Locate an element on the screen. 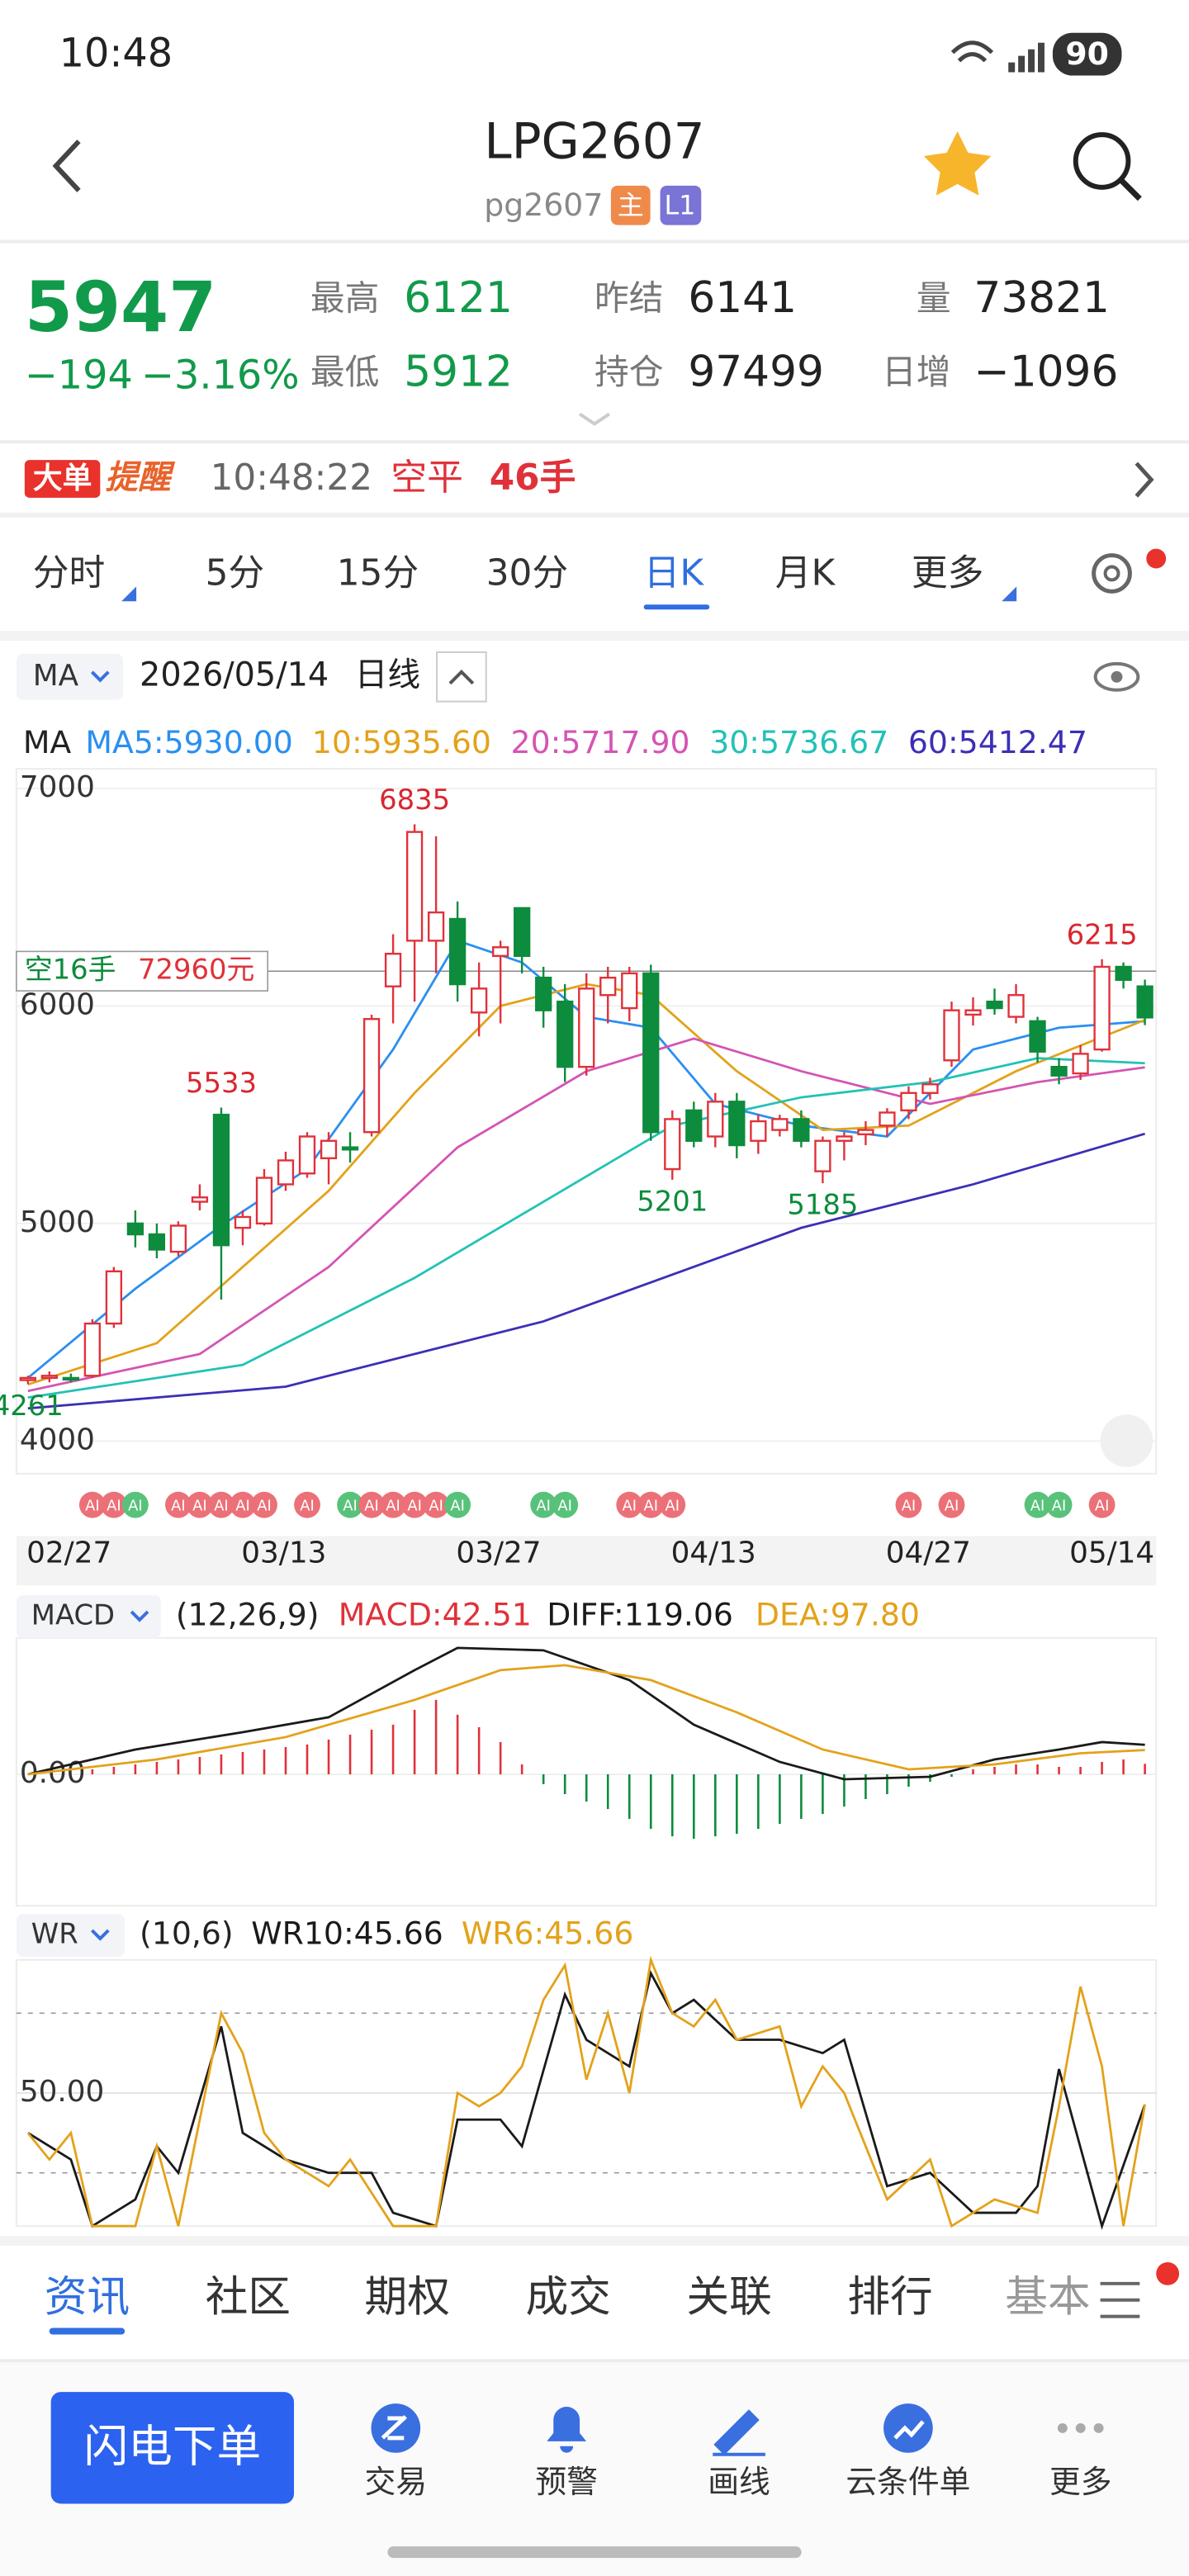 The width and height of the screenshot is (1189, 2576). period-tab: 更多 is located at coordinates (947, 573).